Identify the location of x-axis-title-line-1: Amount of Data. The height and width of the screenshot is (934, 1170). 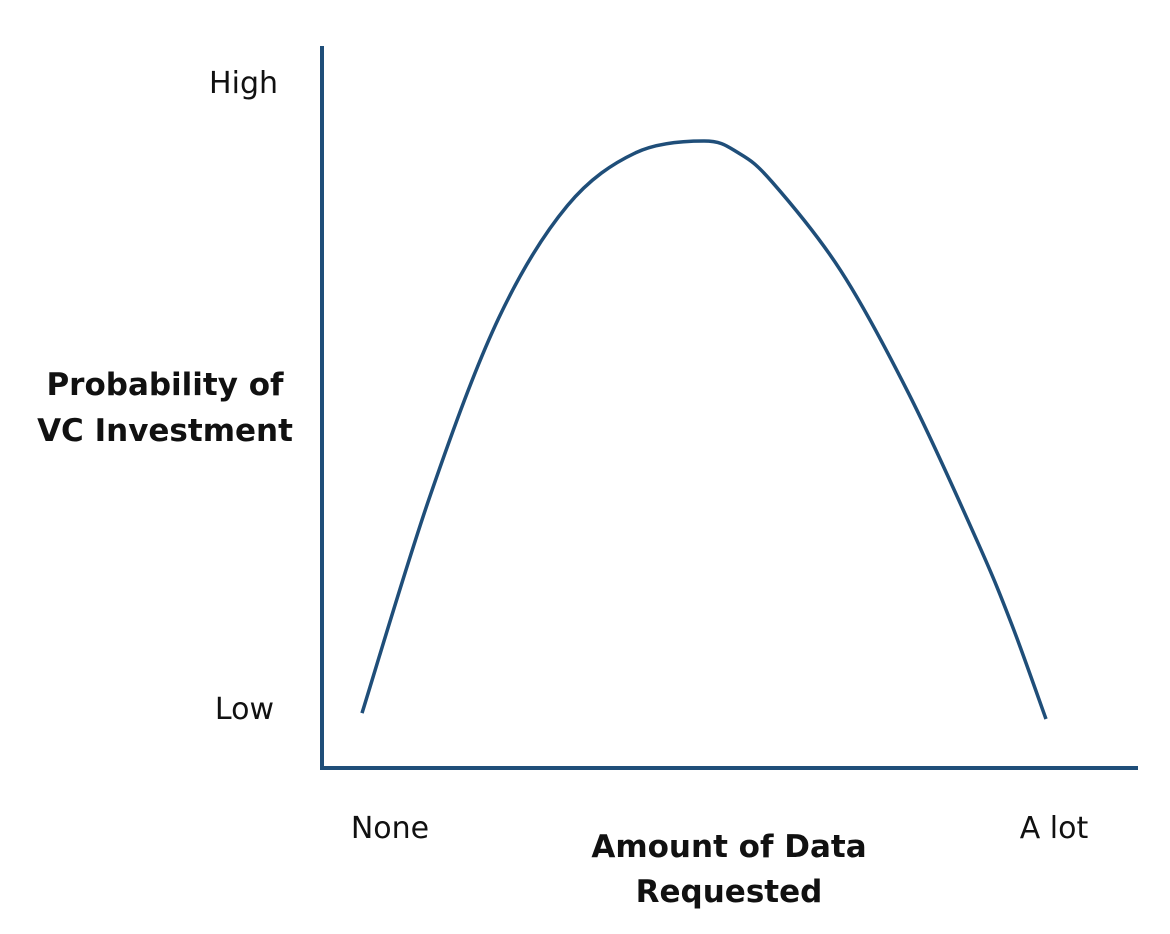
(728, 847).